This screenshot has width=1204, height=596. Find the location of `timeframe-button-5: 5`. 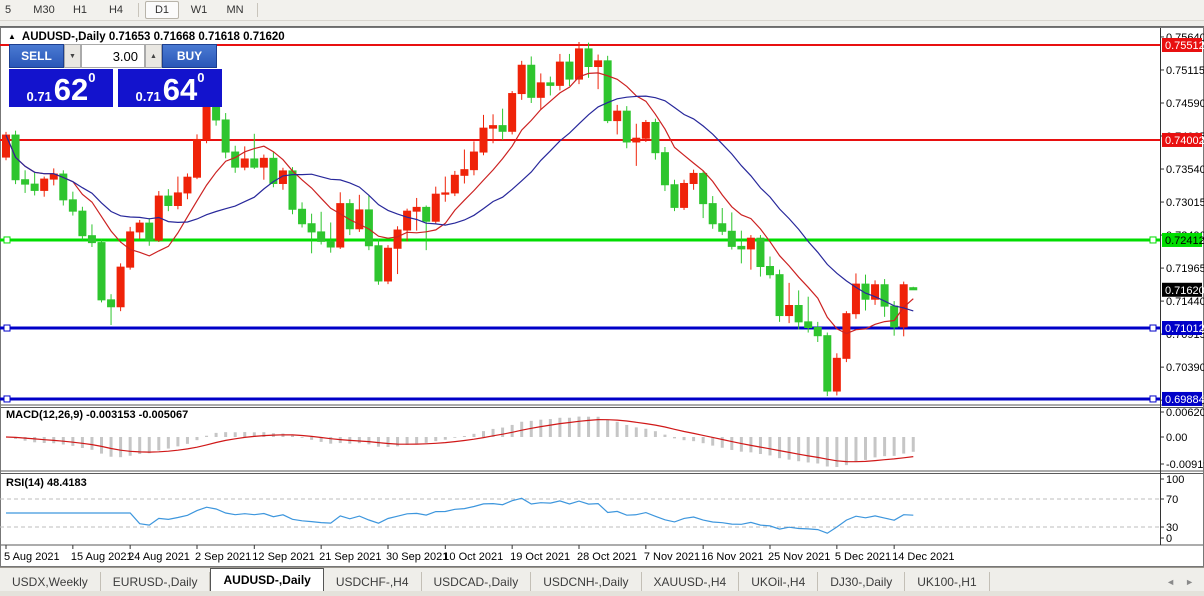

timeframe-button-5: 5 is located at coordinates (8, 10).